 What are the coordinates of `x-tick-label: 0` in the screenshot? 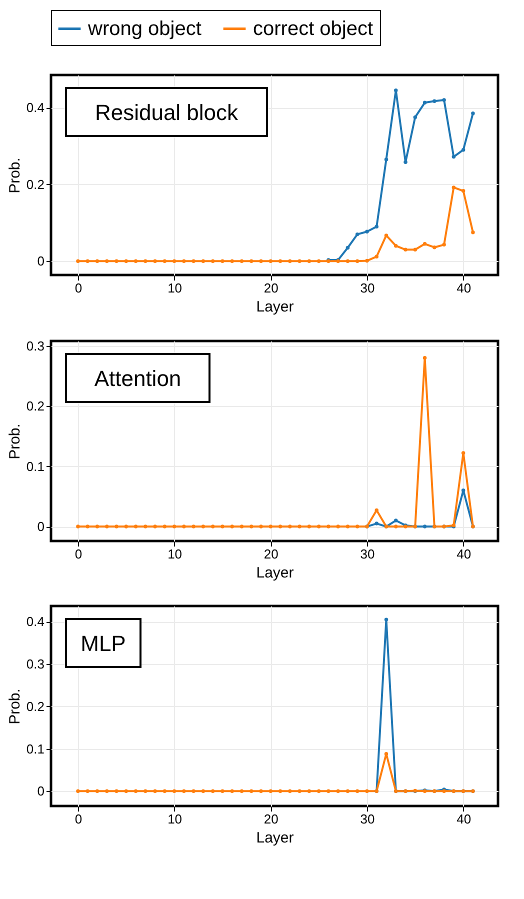 It's located at (78, 819).